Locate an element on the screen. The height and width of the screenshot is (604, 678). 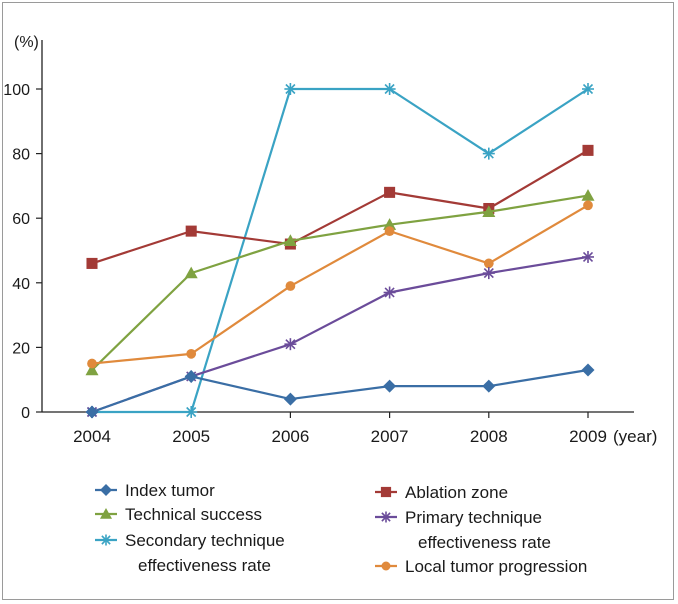
point-index-tumor-2004 is located at coordinates (92, 412).